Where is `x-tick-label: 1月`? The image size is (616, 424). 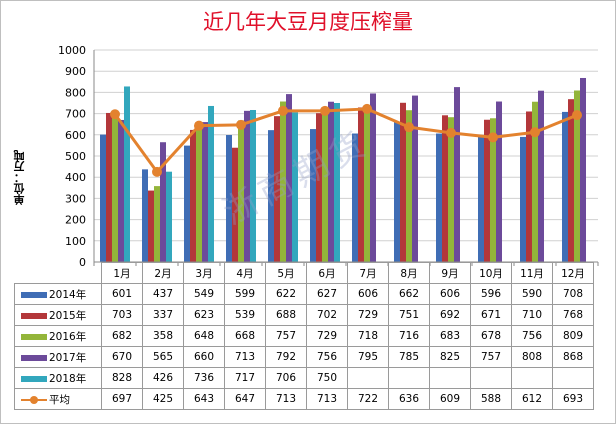
x-tick-label: 1月 is located at coordinates (122, 273).